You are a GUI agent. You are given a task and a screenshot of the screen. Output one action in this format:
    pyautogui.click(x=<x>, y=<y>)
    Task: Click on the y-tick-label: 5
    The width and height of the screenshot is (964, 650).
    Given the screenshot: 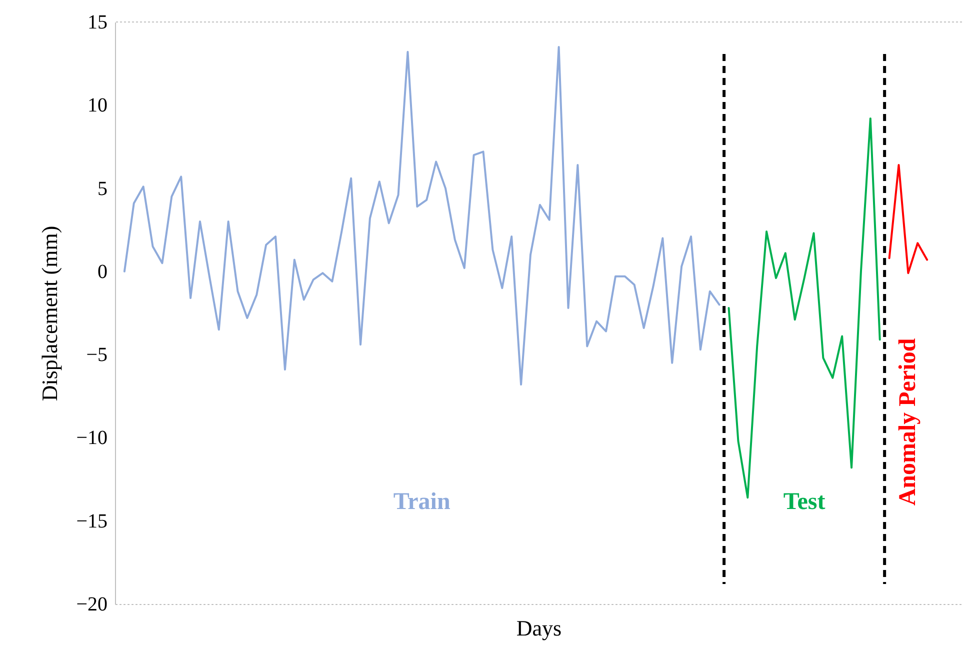 What is the action you would take?
    pyautogui.click(x=103, y=189)
    